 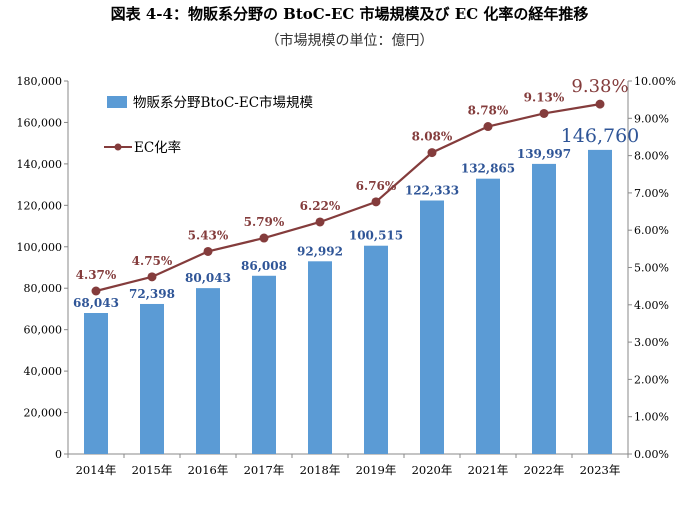 I want to click on chart-title: 図表 4-4：物販系分野の BtoC-EC 市場規模及び EC 化率の経年推移, so click(x=349, y=14).